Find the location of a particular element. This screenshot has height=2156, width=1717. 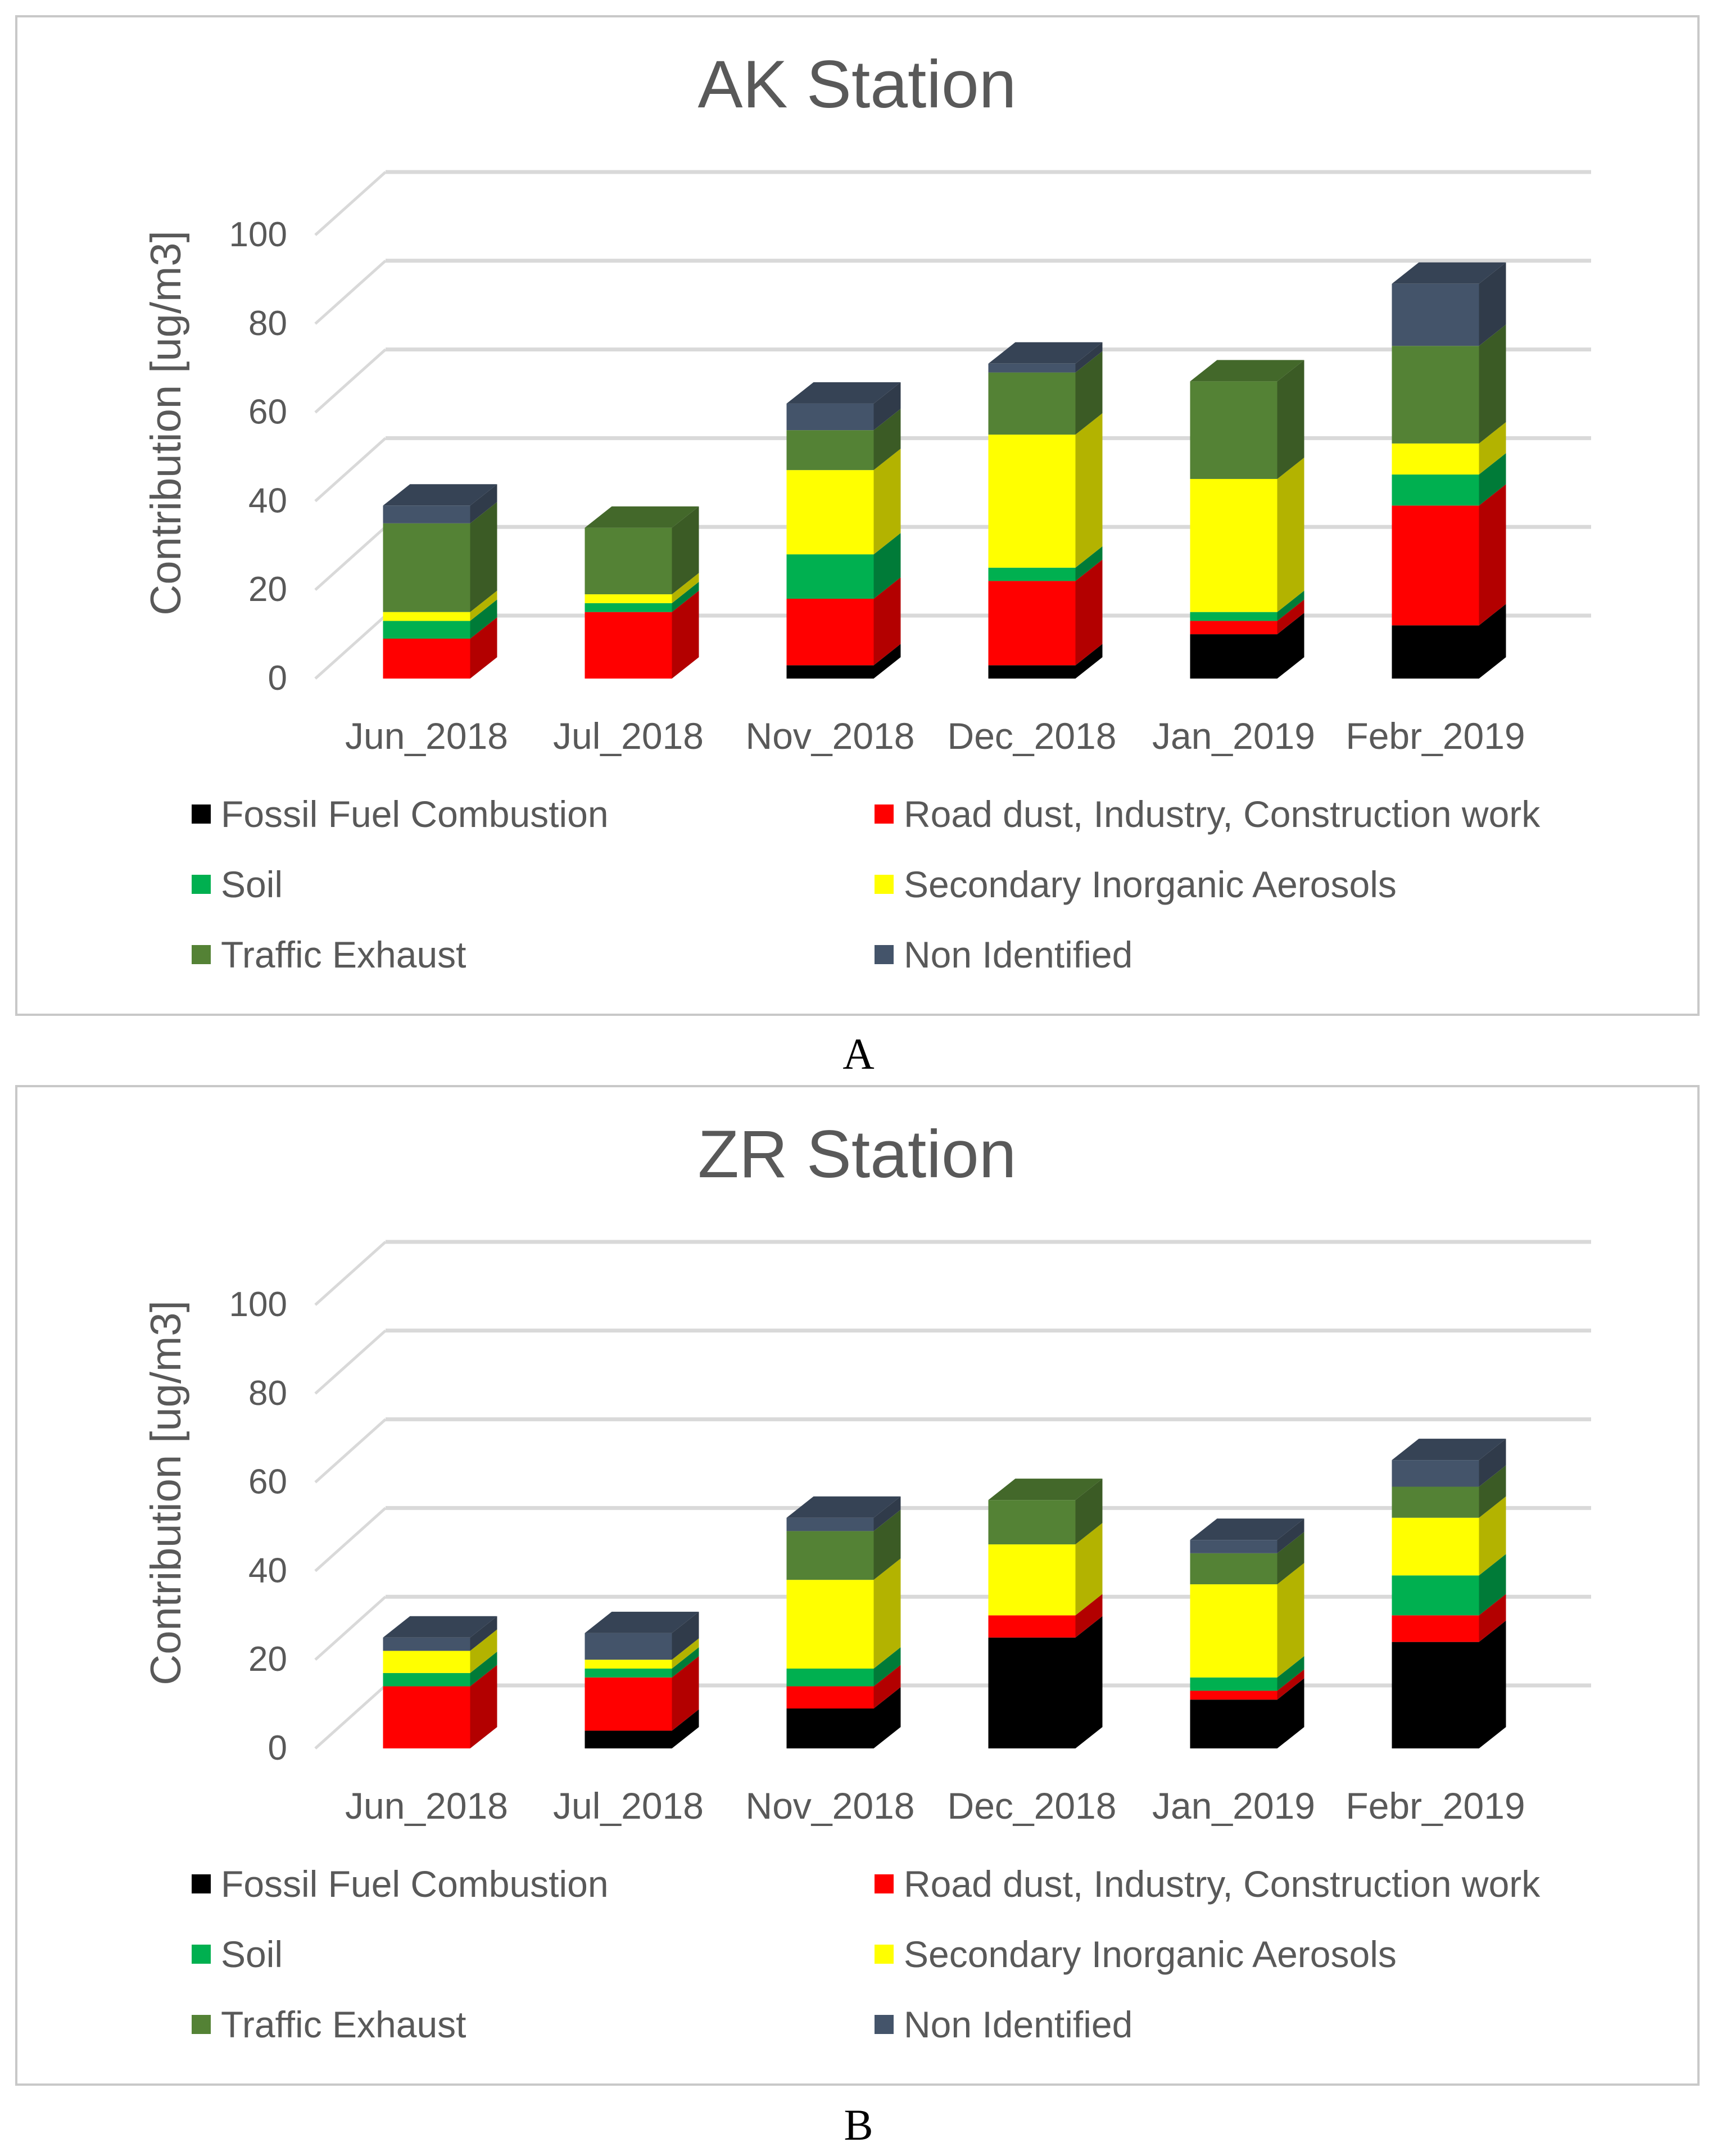

x-tick-label: Febr_2019 is located at coordinates (1435, 1806).